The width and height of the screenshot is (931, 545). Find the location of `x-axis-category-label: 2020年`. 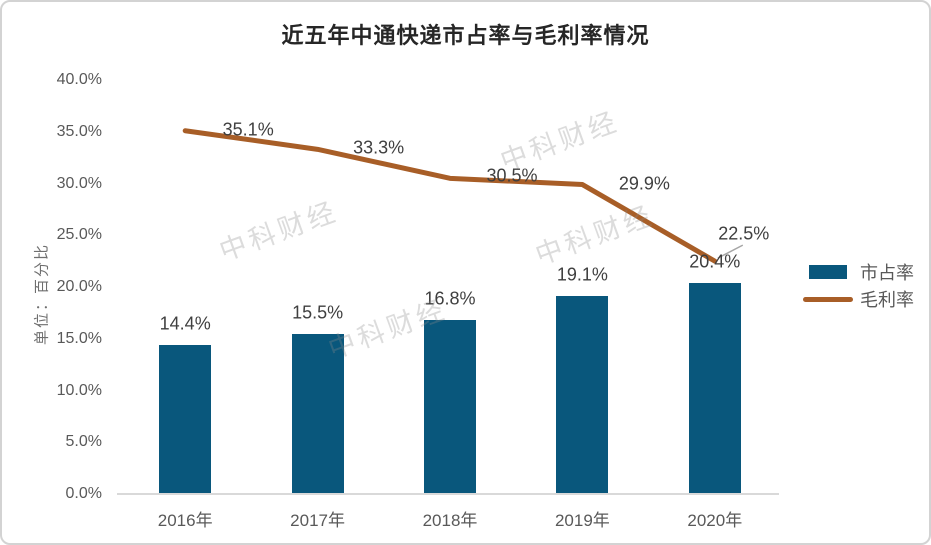

x-axis-category-label: 2020年 is located at coordinates (715, 520).